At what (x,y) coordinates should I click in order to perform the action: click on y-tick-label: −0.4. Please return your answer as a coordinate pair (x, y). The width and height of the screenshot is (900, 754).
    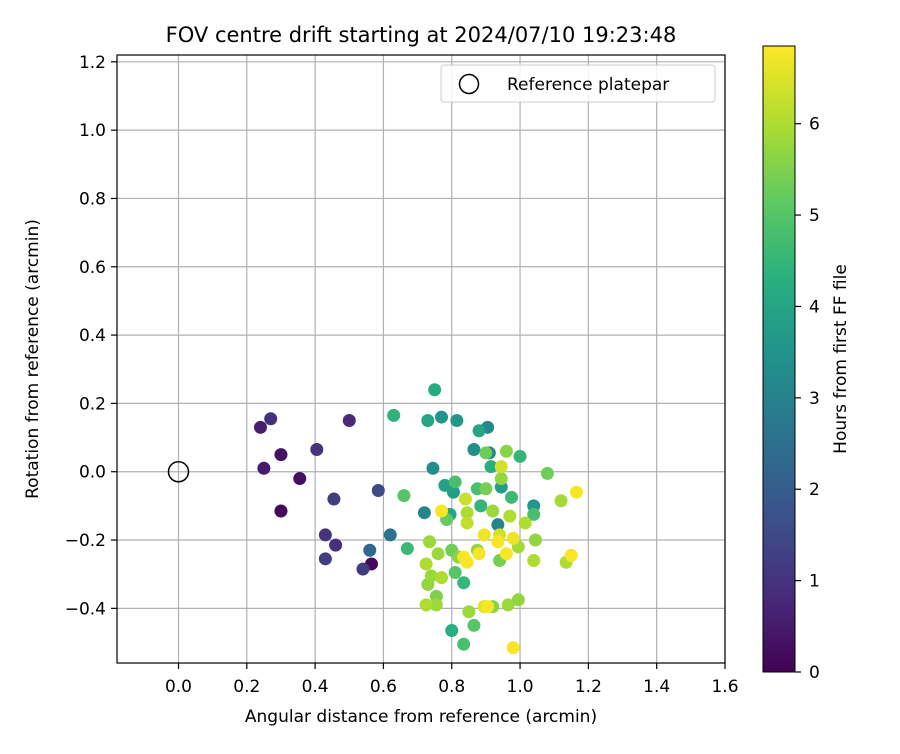
    Looking at the image, I should click on (85, 609).